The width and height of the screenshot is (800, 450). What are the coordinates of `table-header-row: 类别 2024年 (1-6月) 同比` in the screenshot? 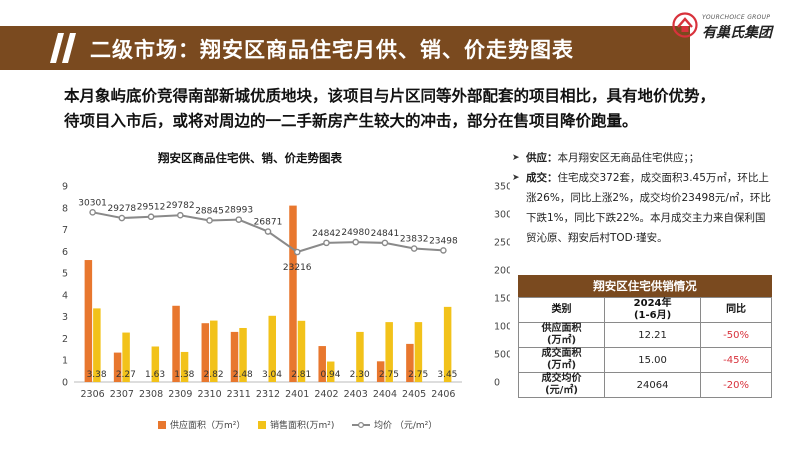 It's located at (644, 310).